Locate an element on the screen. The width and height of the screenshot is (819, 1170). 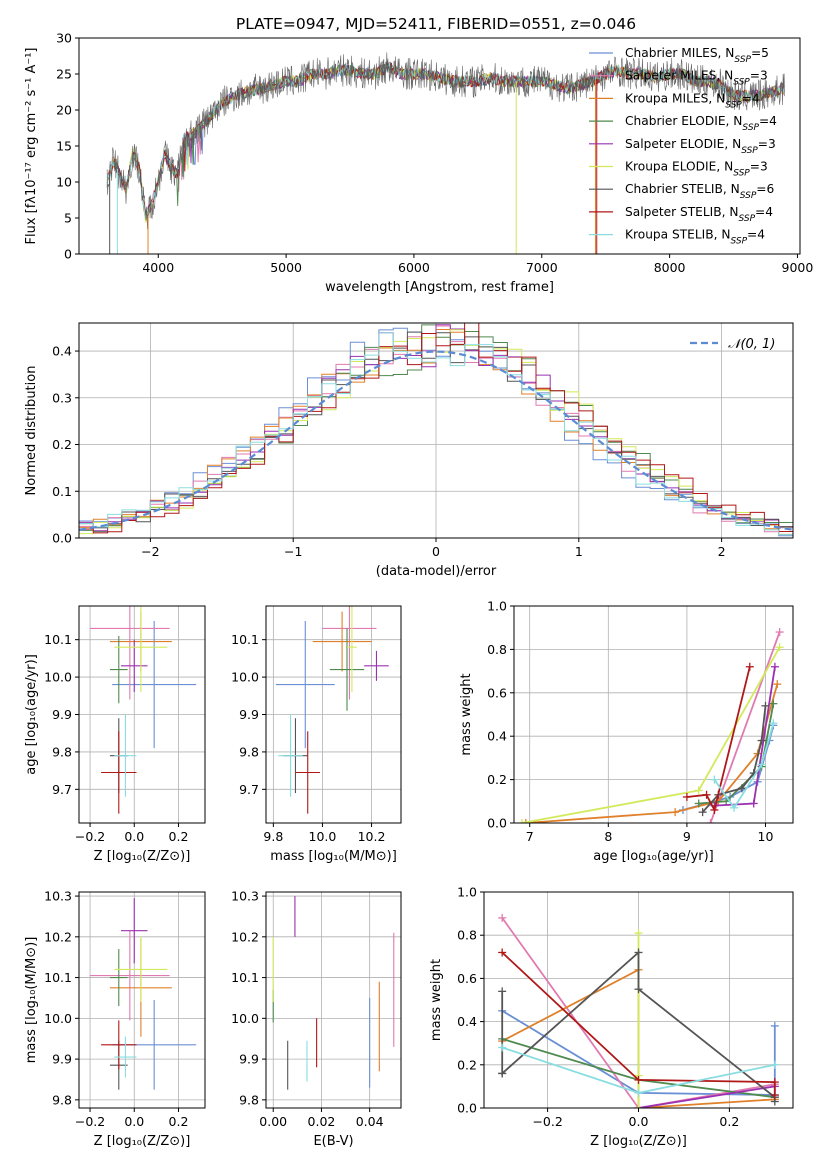
y-tick-label: 10.2 is located at coordinates (58, 936).